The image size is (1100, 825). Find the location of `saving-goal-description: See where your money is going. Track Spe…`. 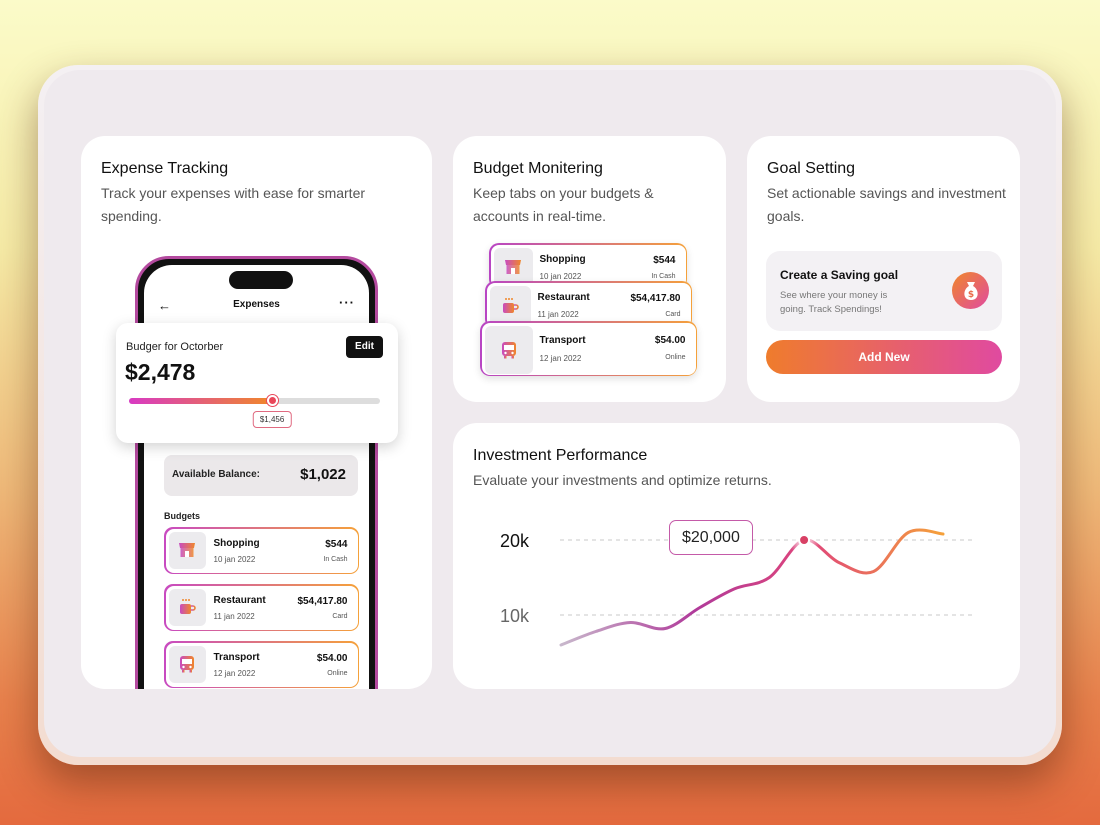

saving-goal-description: See where your money is going. Track Spe… is located at coordinates (834, 302).